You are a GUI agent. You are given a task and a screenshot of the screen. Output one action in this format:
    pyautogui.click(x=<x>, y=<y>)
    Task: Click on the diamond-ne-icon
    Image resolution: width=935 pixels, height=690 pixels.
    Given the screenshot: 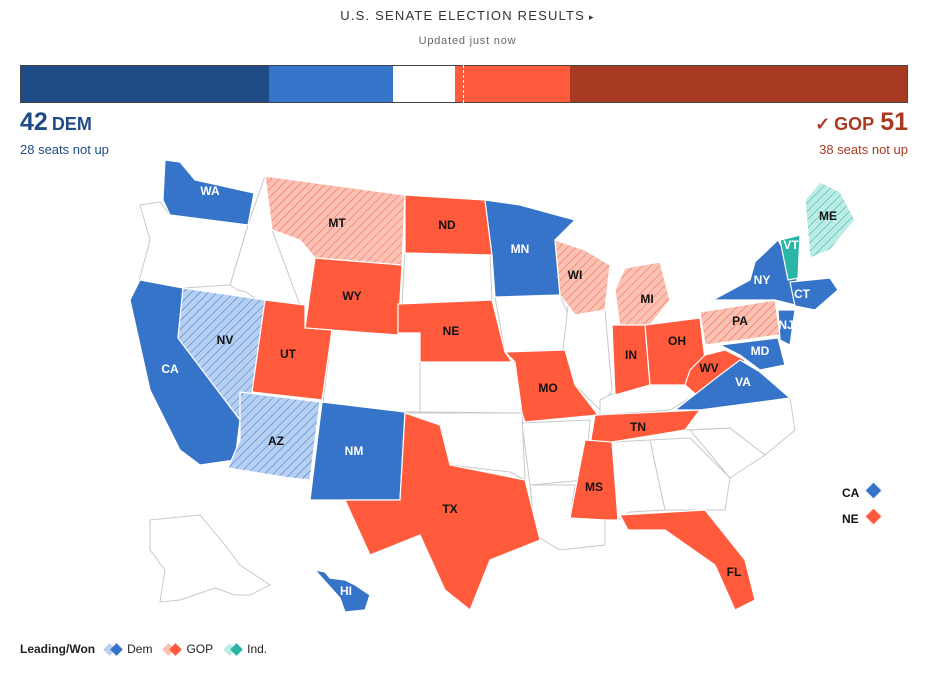 What is the action you would take?
    pyautogui.click(x=873, y=516)
    